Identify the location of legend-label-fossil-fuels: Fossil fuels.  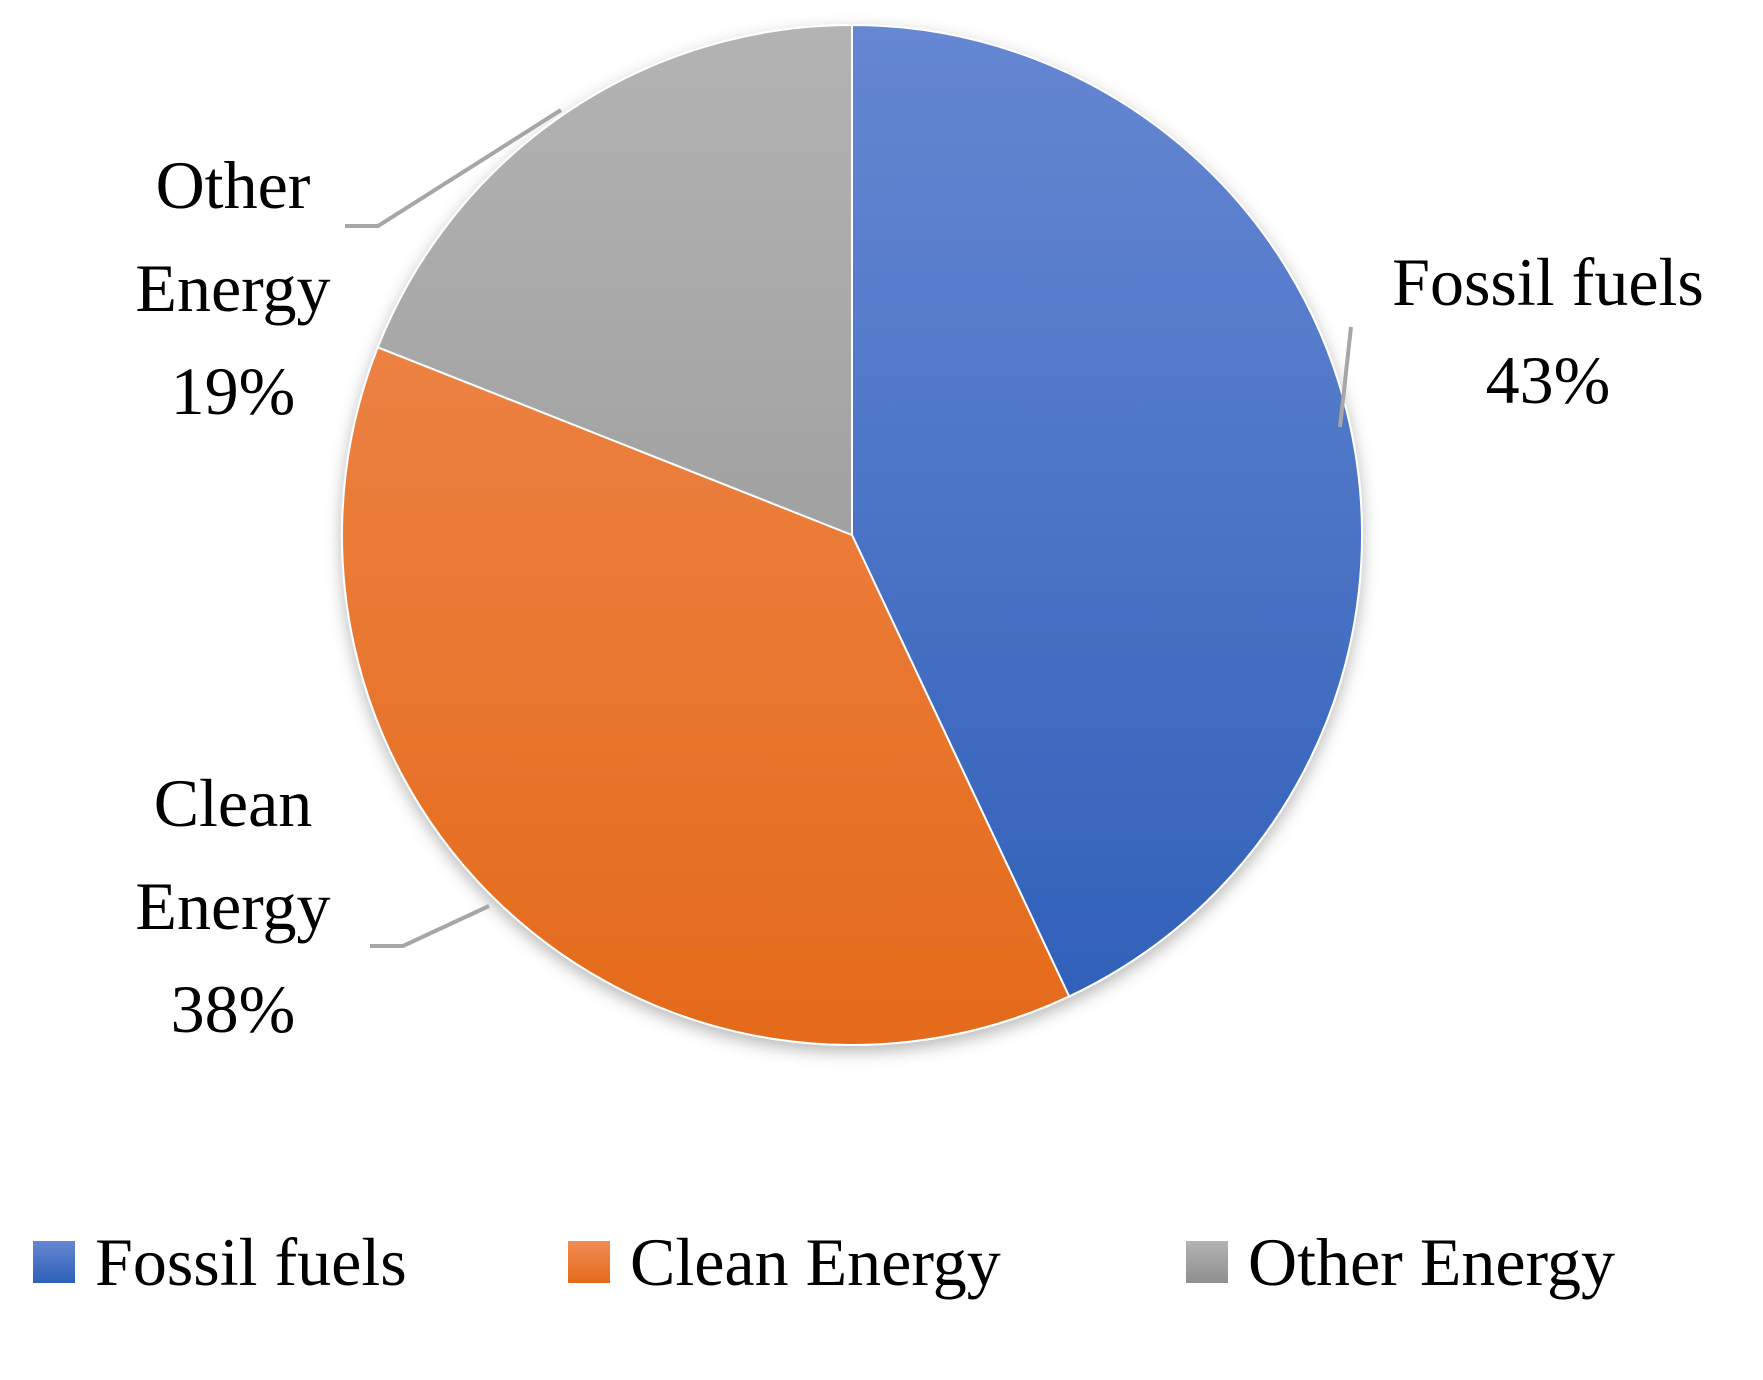
(251, 1262).